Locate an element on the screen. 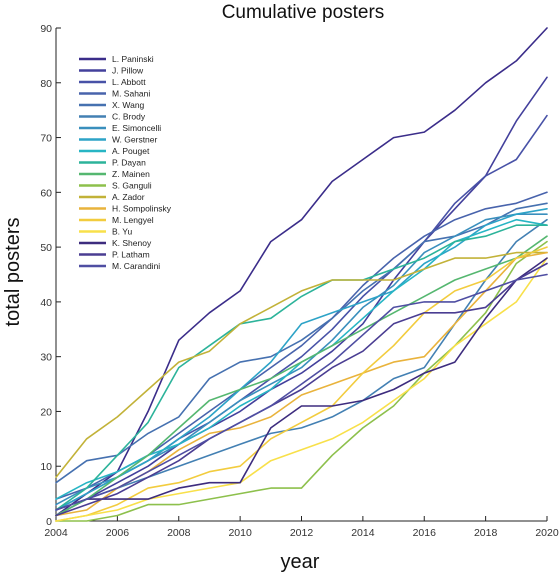 The height and width of the screenshot is (574, 560). legend-label: W. Gerstner is located at coordinates (135, 140).